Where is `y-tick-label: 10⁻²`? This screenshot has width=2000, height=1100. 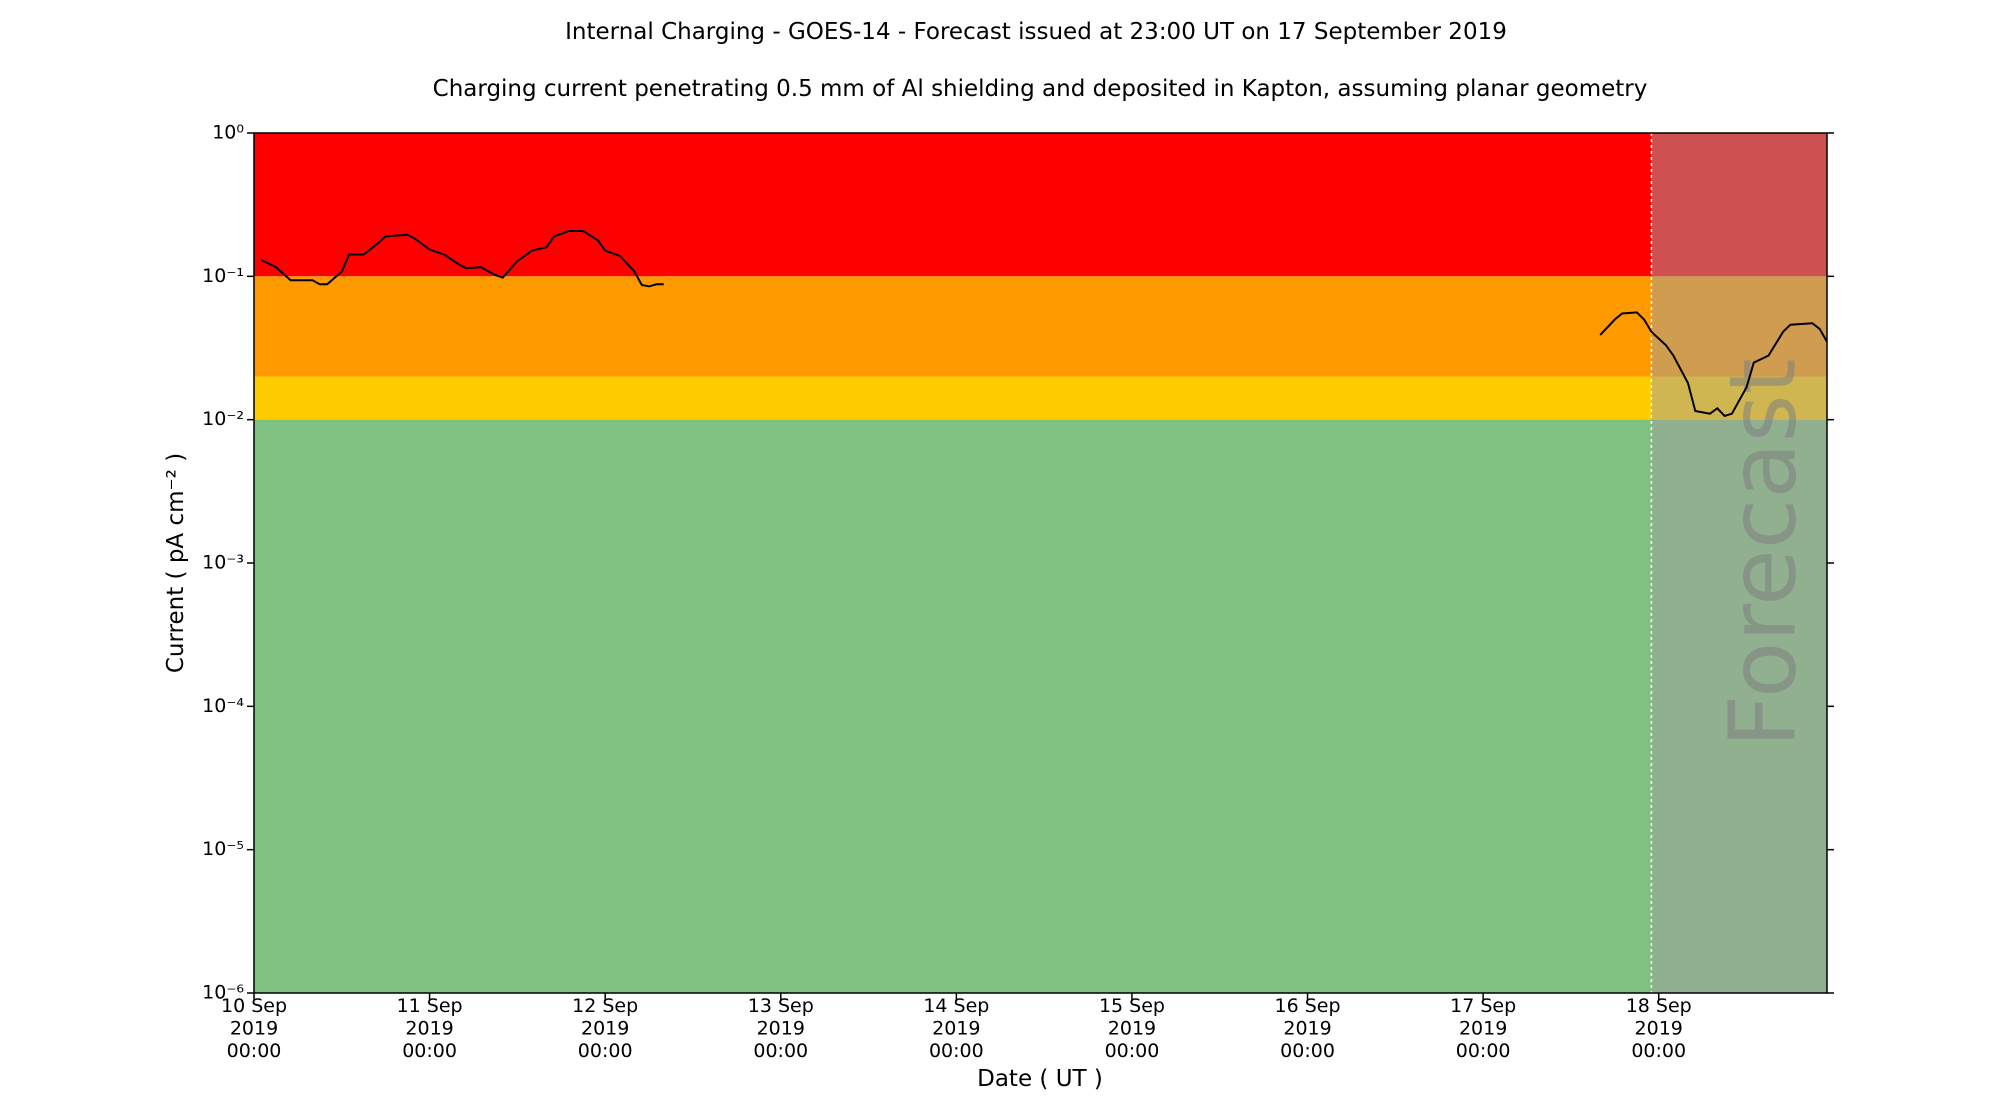 y-tick-label: 10⁻² is located at coordinates (223, 419).